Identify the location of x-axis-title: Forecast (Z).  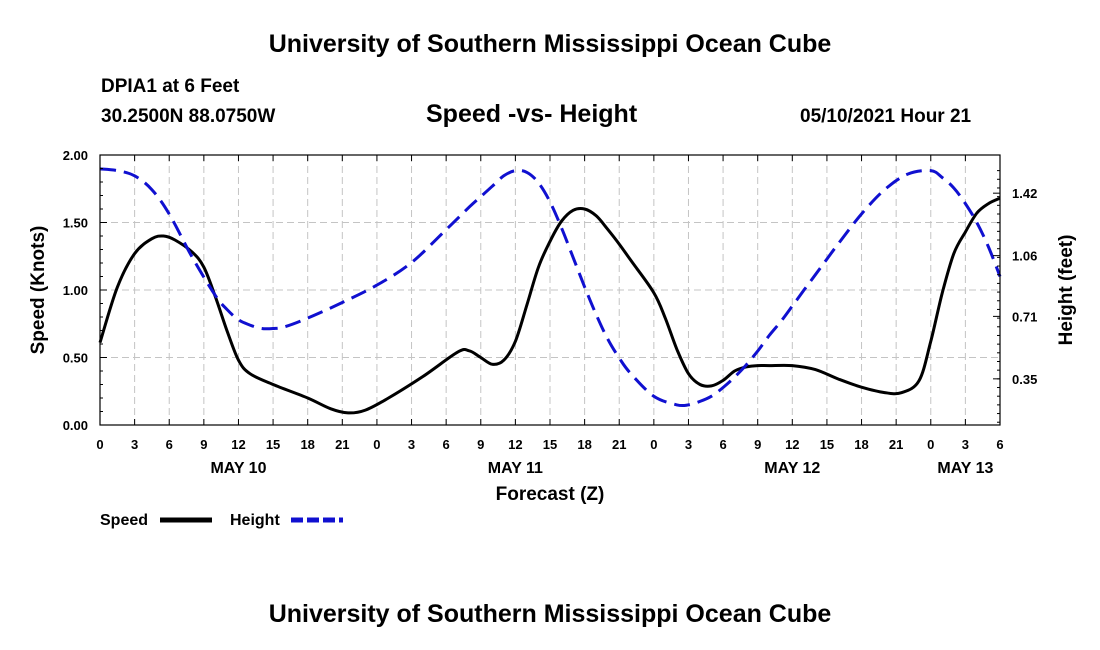
(550, 494).